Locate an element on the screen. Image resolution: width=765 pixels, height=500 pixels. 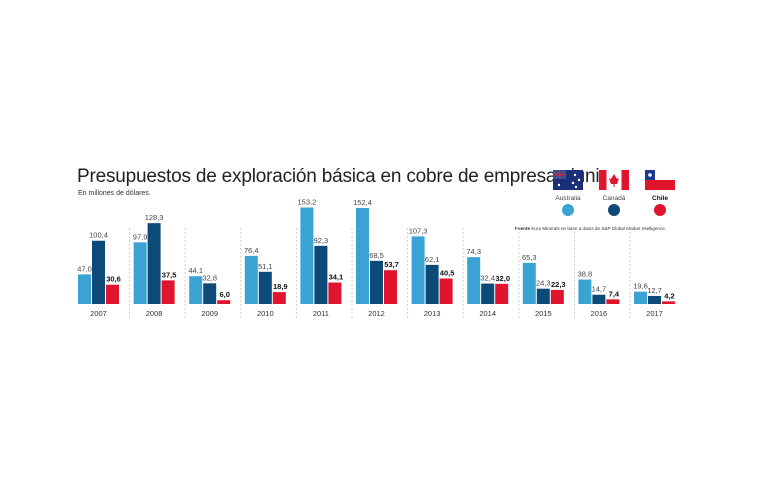
data-label: 32,8 is located at coordinates (209, 277).